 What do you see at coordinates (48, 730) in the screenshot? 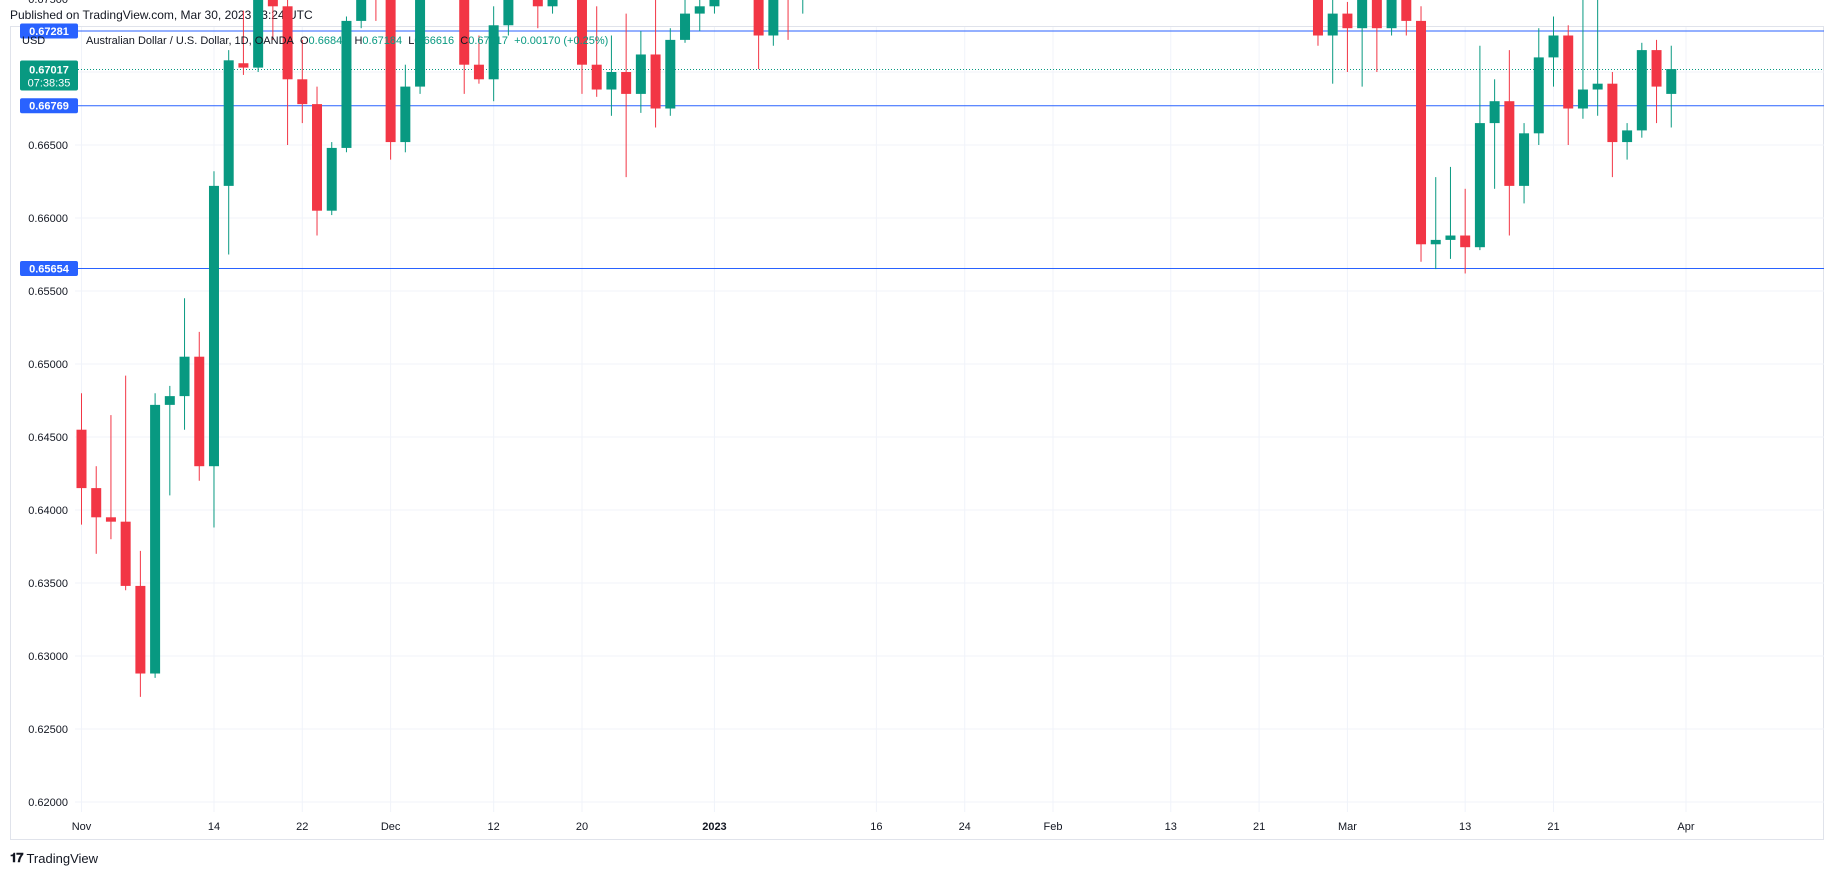
I see `y-tick-label: 0.62500` at bounding box center [48, 730].